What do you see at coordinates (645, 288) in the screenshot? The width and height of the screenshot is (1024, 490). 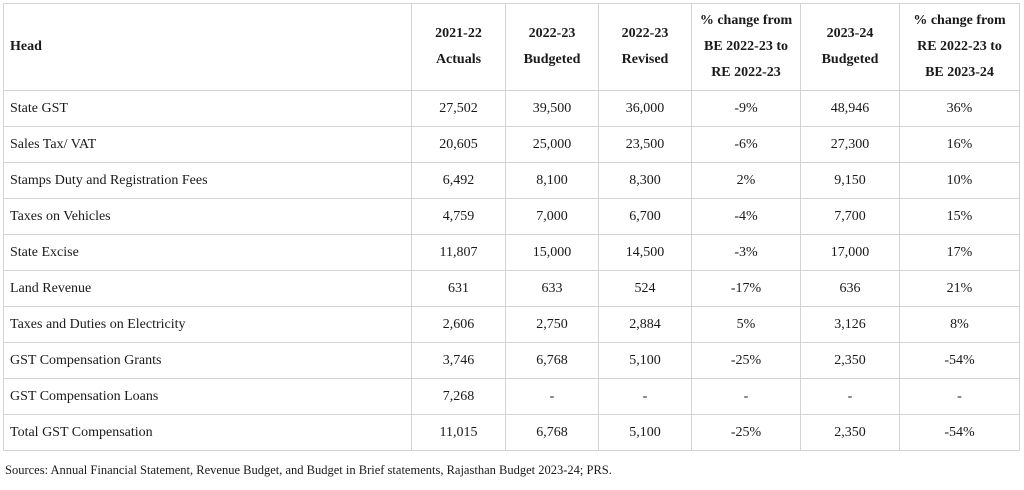 I see `value-cell: 524` at bounding box center [645, 288].